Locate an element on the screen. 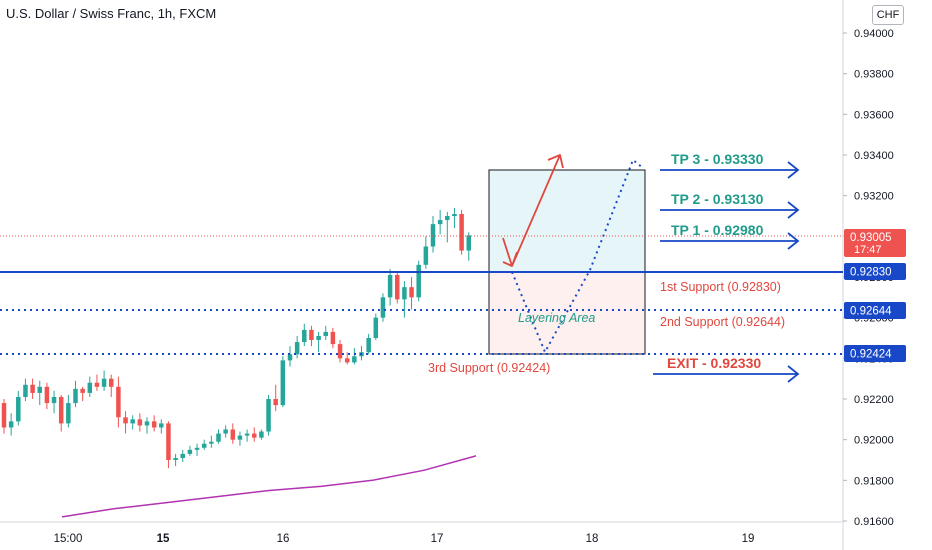 The image size is (932, 550). x-tick-label: 19 is located at coordinates (748, 539).